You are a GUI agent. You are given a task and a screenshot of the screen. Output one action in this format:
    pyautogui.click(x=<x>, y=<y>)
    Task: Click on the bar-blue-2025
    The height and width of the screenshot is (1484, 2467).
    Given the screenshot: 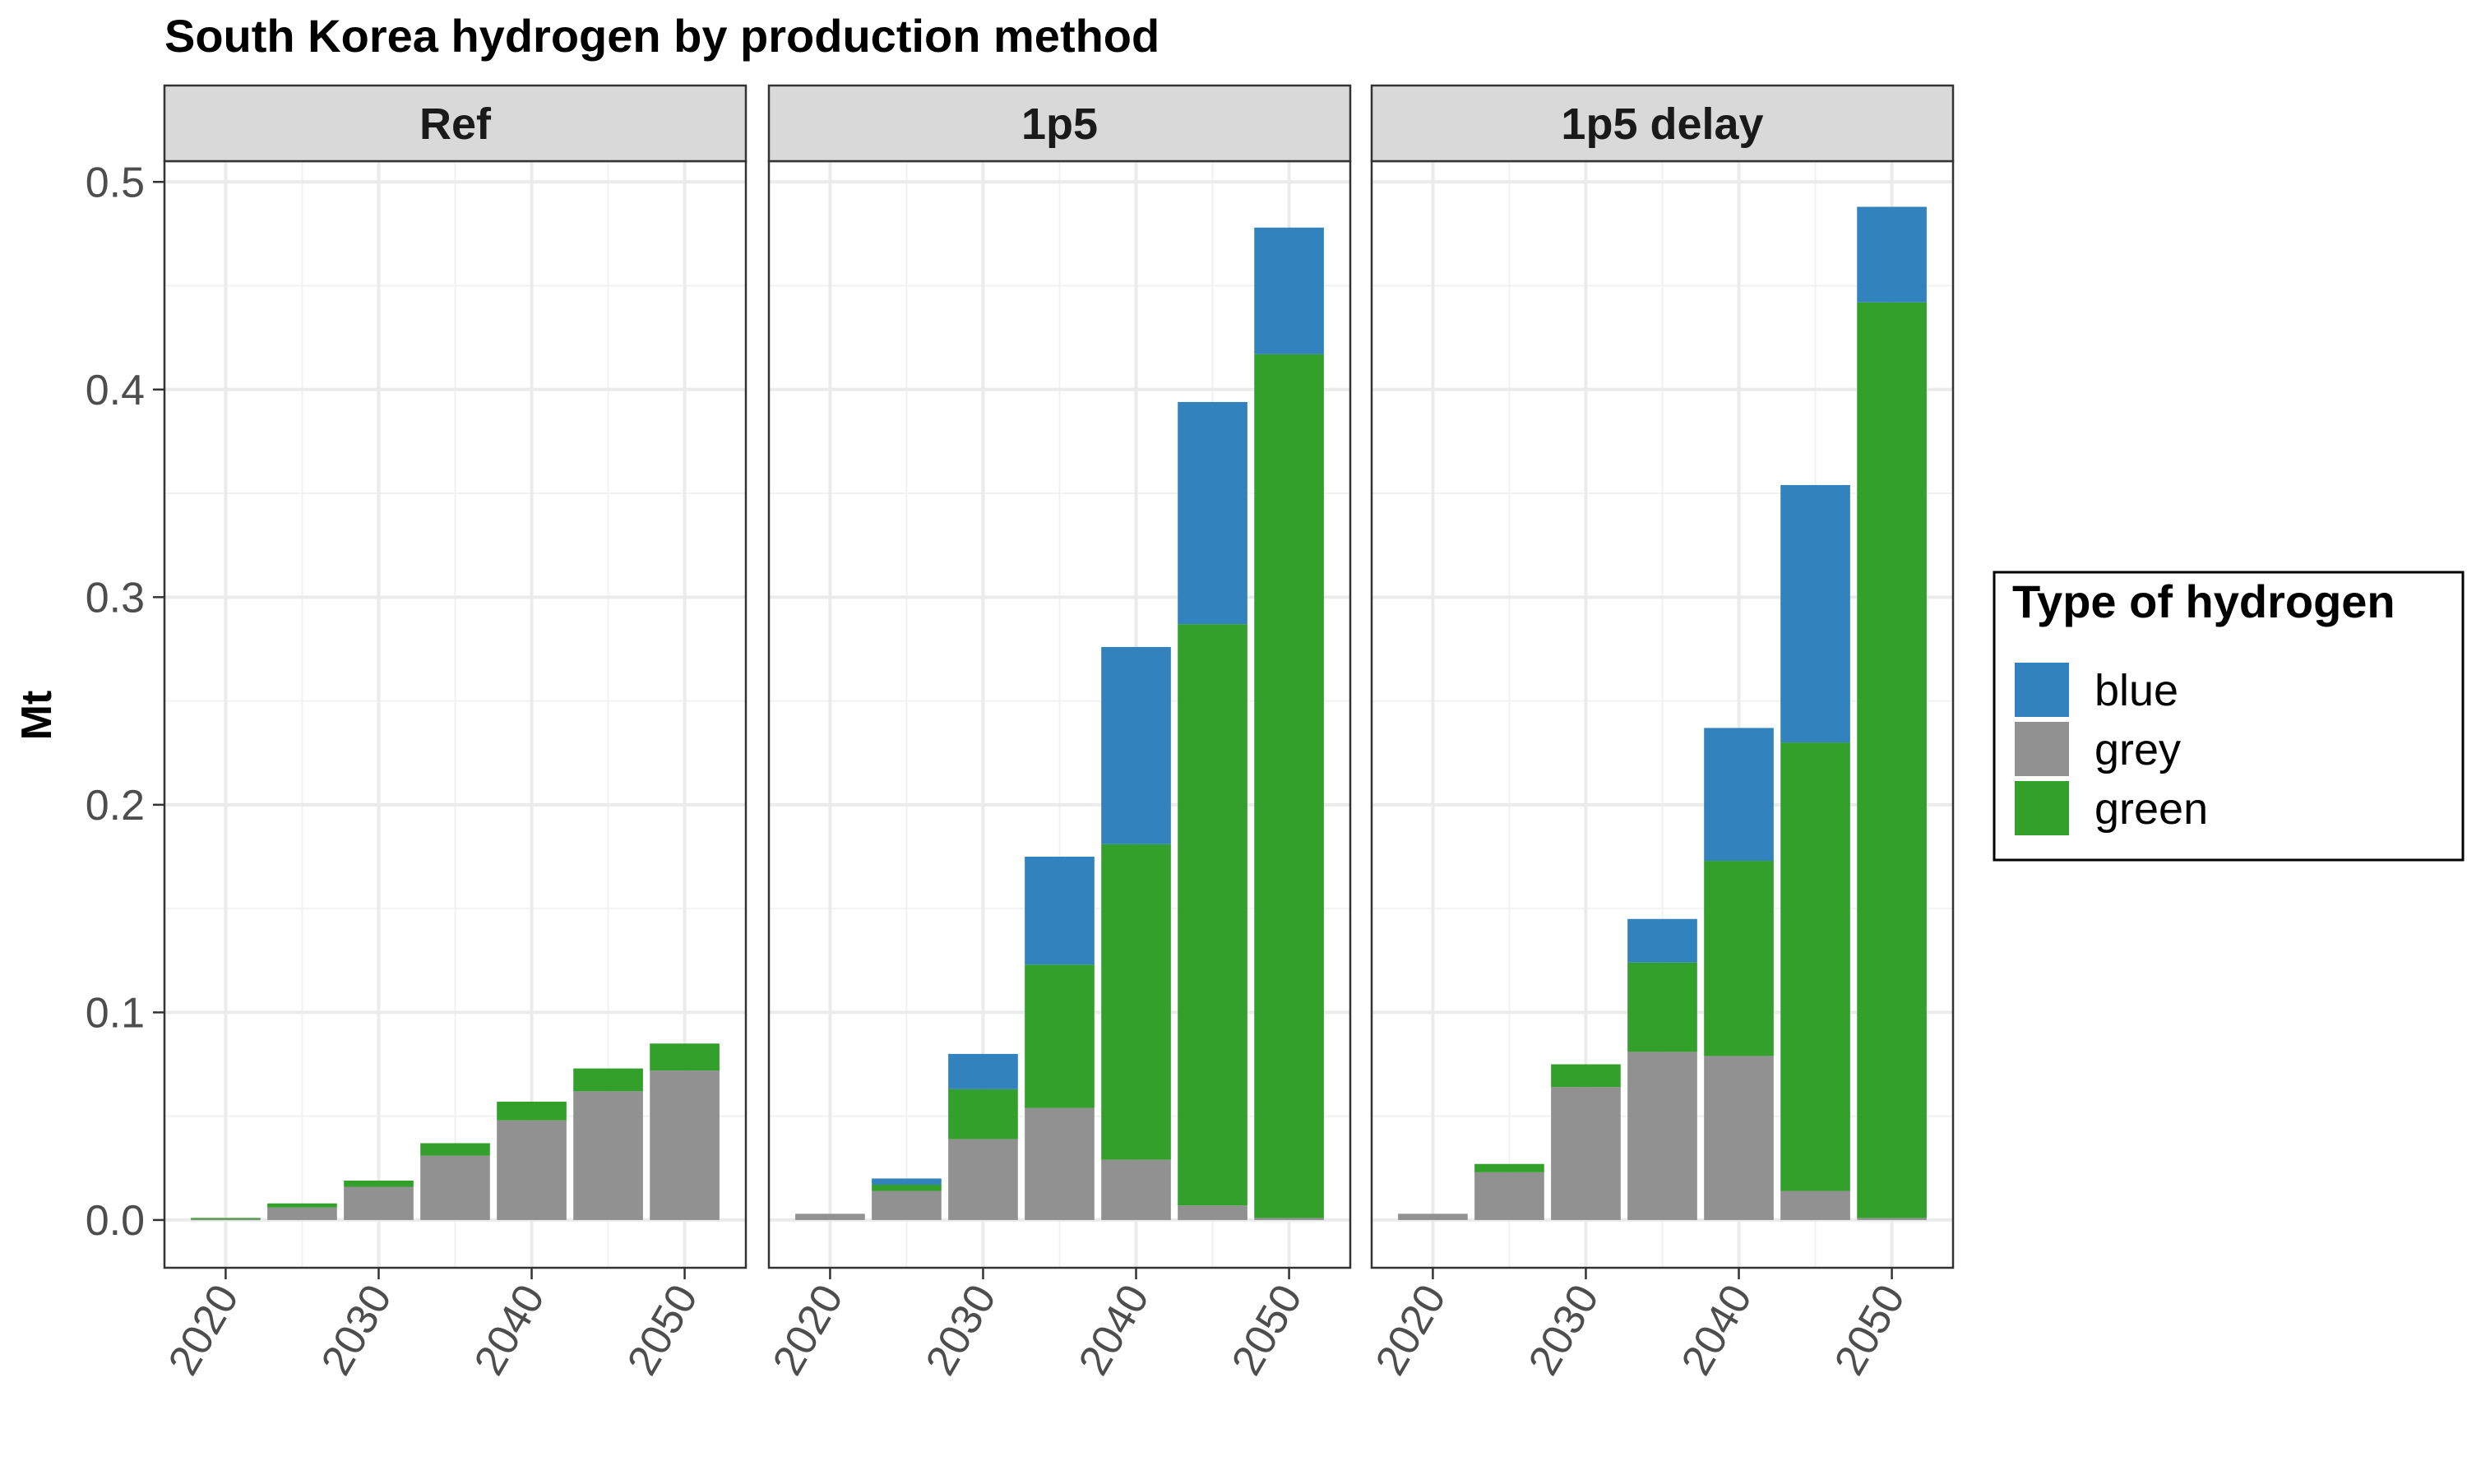 What is the action you would take?
    pyautogui.click(x=907, y=1182)
    